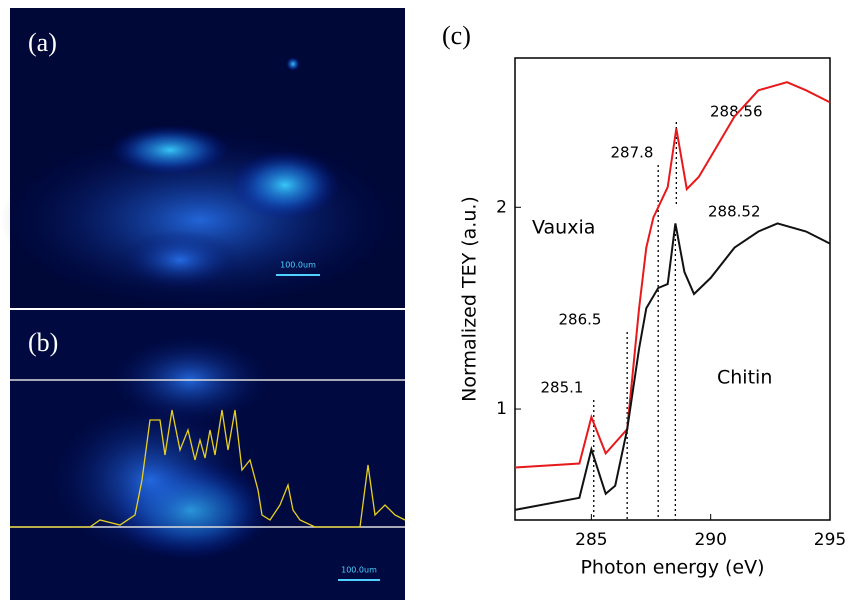 Image resolution: width=855 pixels, height=604 pixels. Describe the element at coordinates (632, 153) in the screenshot. I see `peak-label: 287.8` at that location.